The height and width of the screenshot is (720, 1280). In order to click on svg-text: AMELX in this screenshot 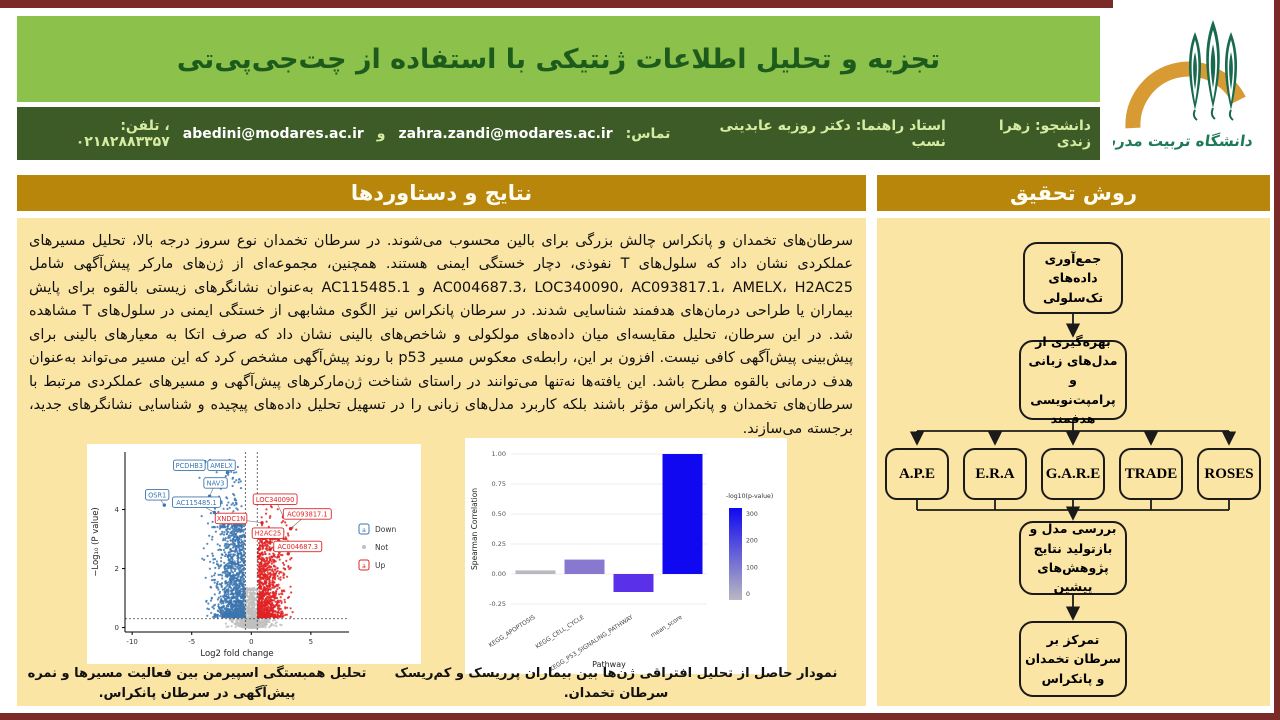, I will do `click(221, 466)`.